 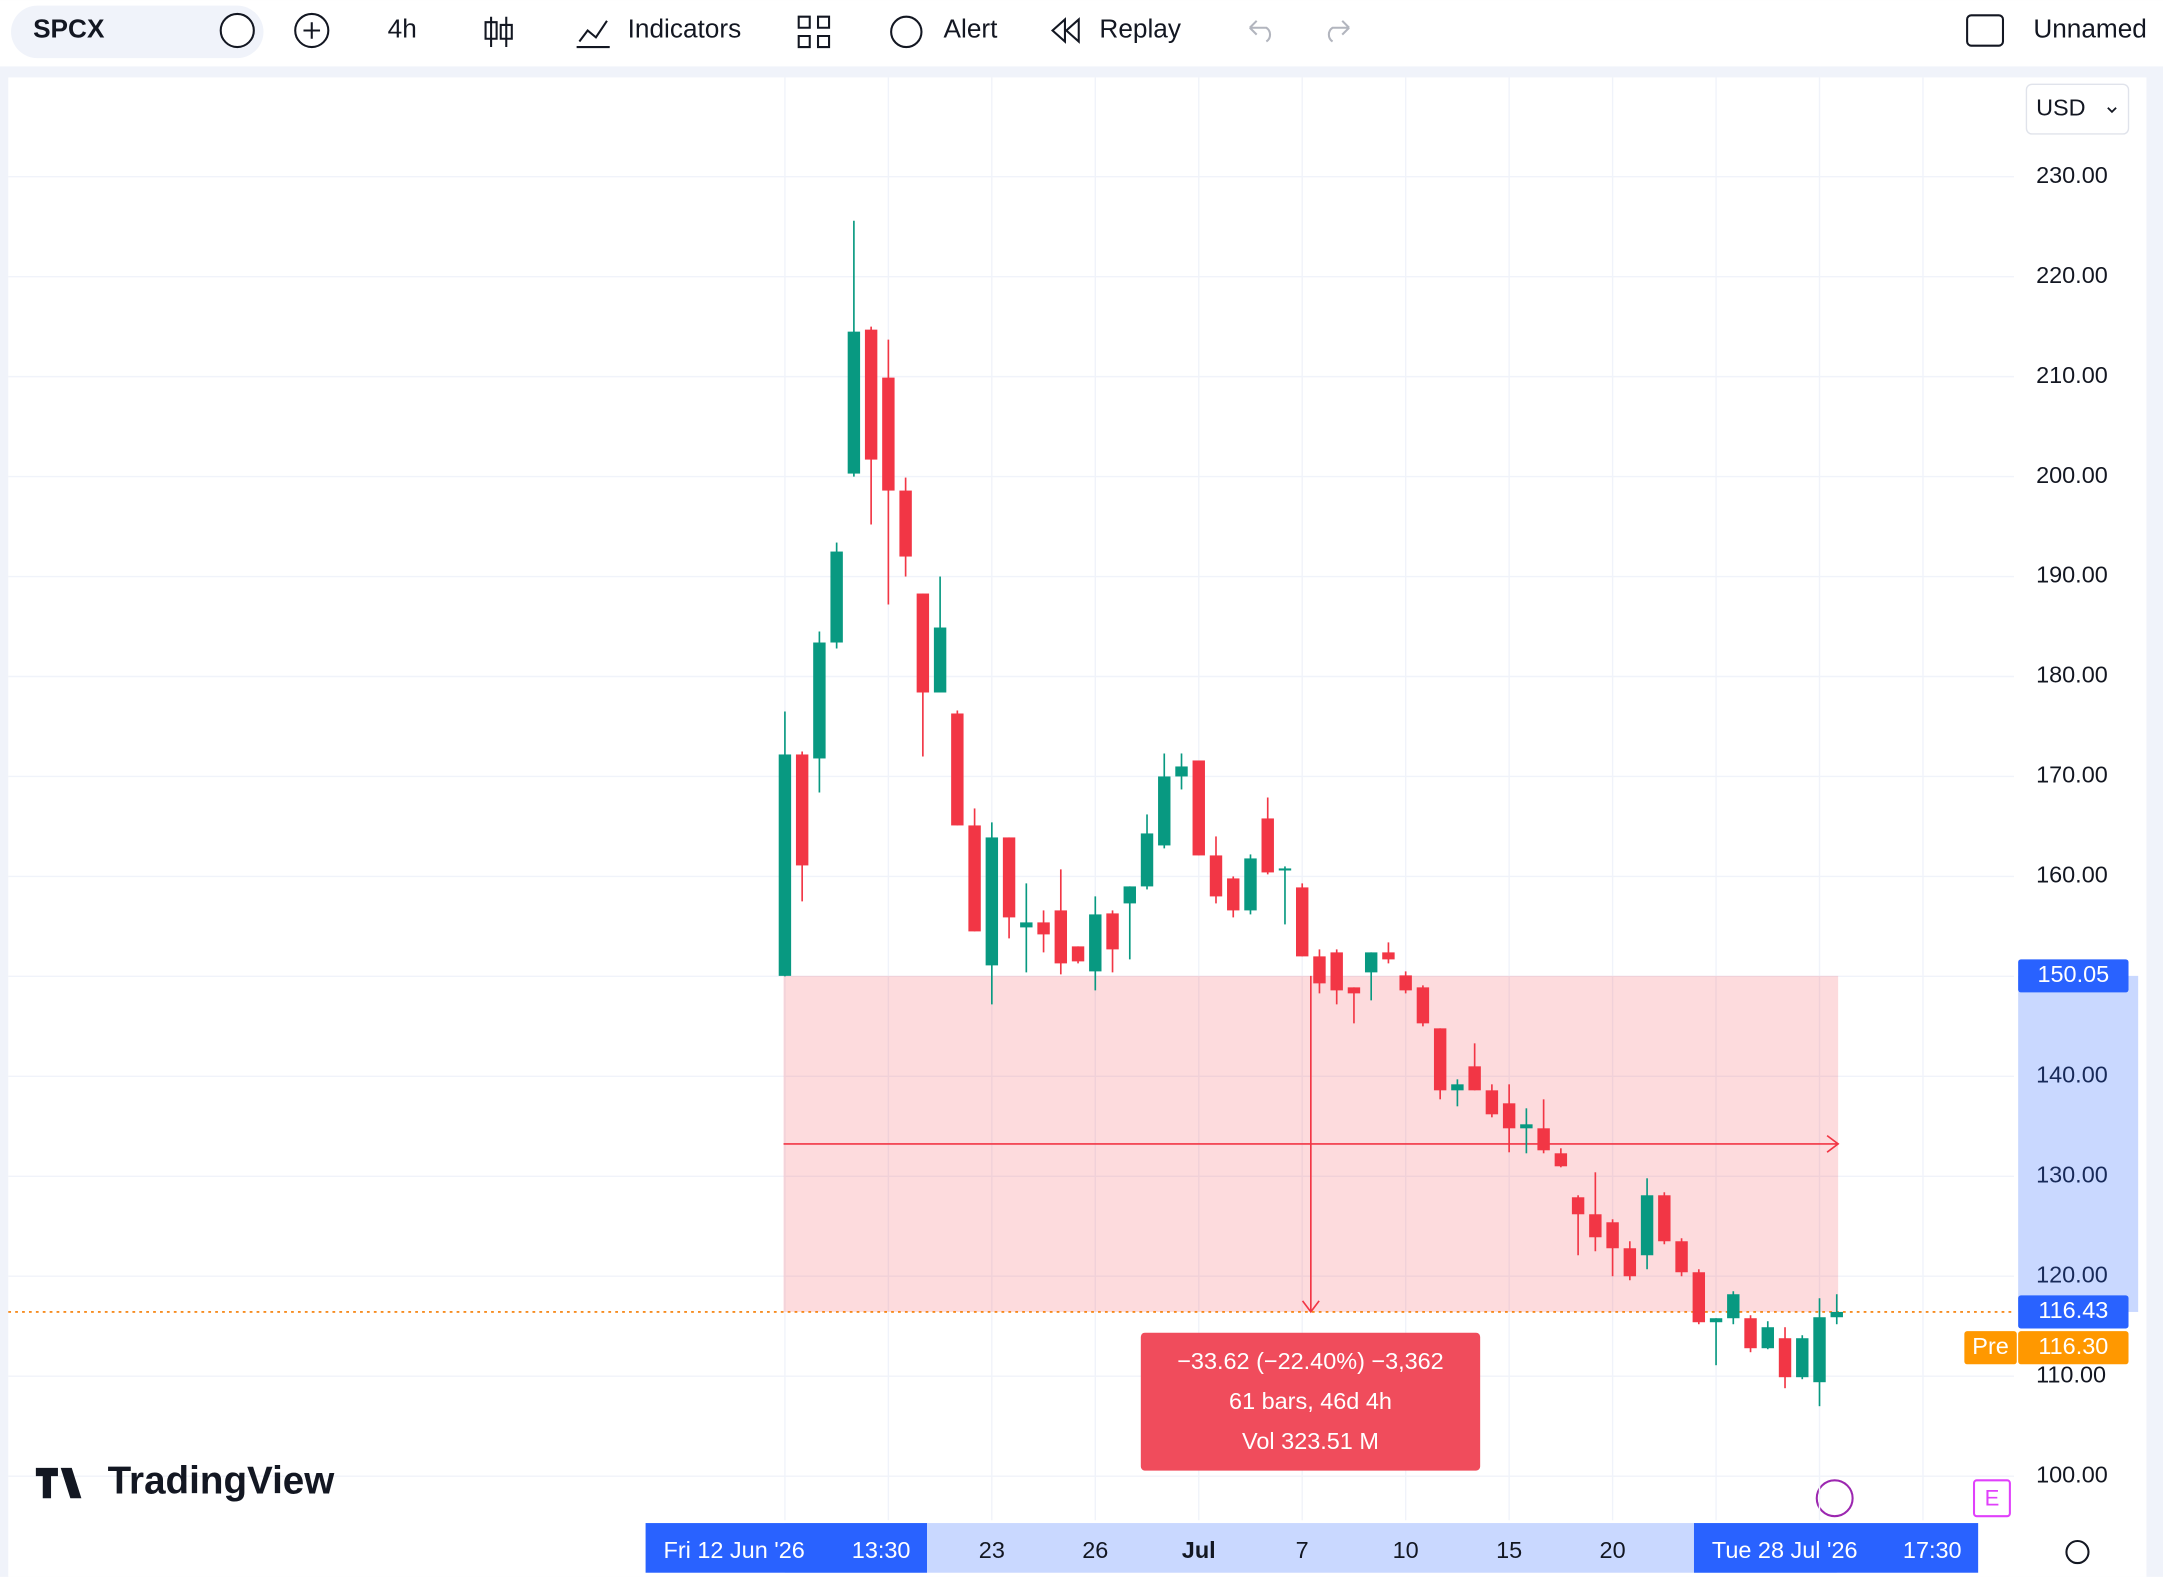 I want to click on templates-button, so click(x=814, y=32).